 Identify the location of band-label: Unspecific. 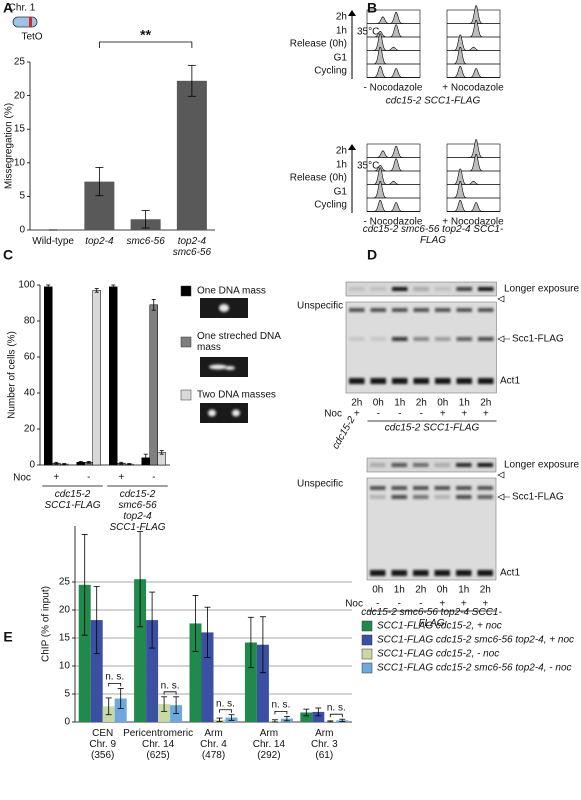
(320, 306).